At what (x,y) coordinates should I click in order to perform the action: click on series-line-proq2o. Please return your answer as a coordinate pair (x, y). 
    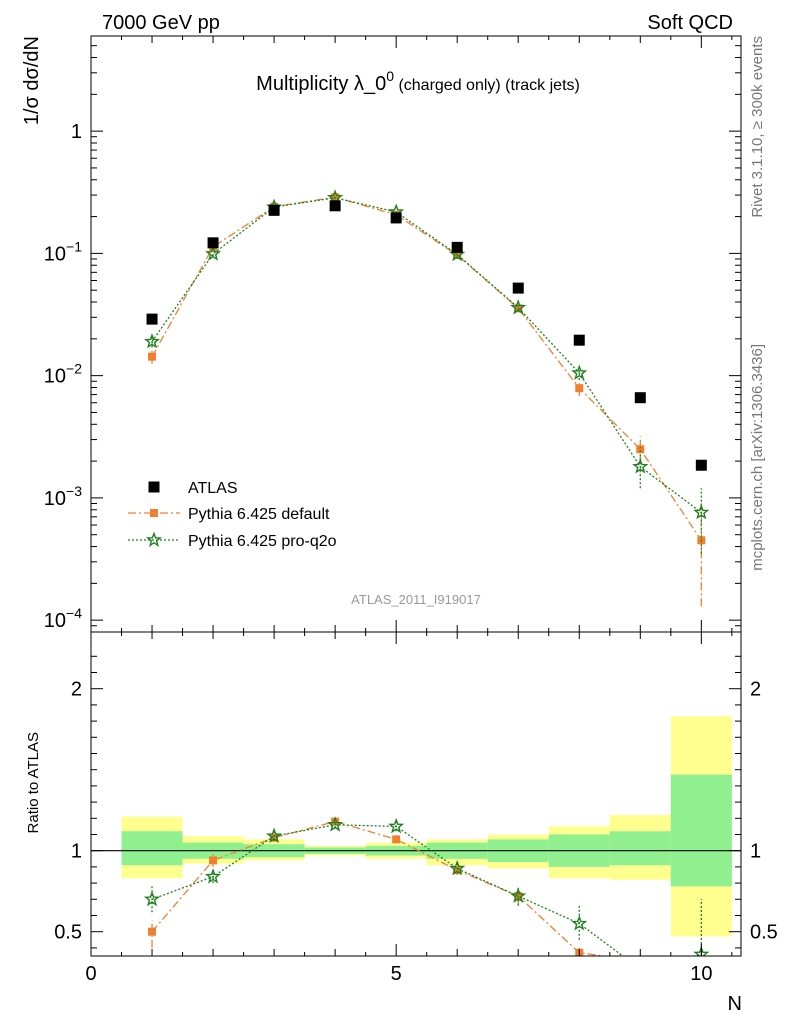
    Looking at the image, I should click on (426, 890).